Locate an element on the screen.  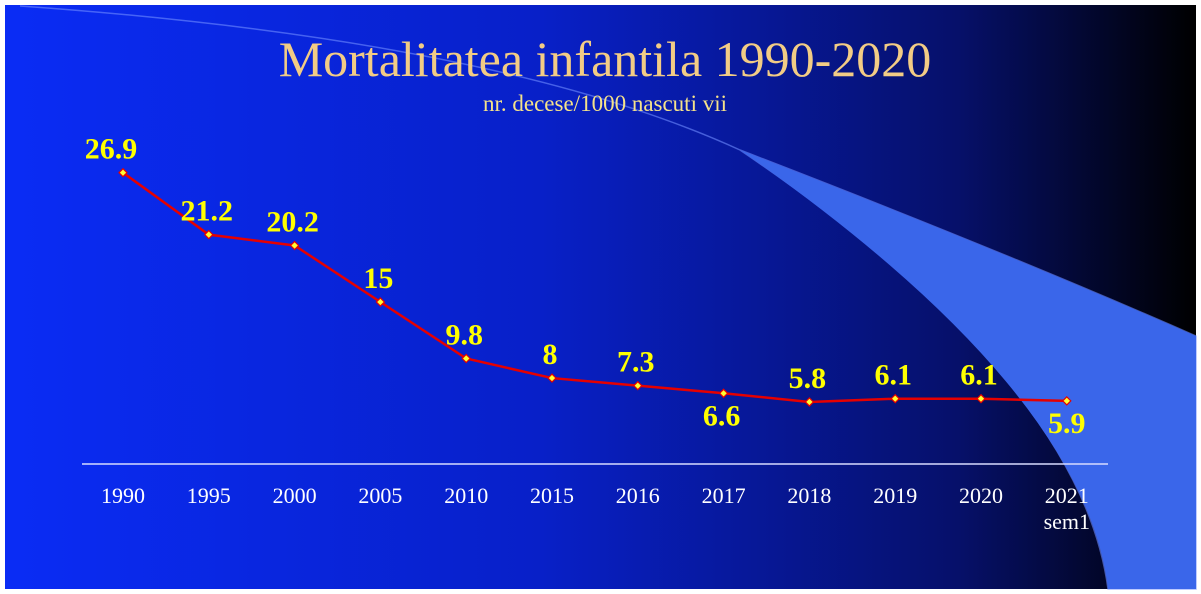
x-tick-label: 2000 is located at coordinates (295, 495).